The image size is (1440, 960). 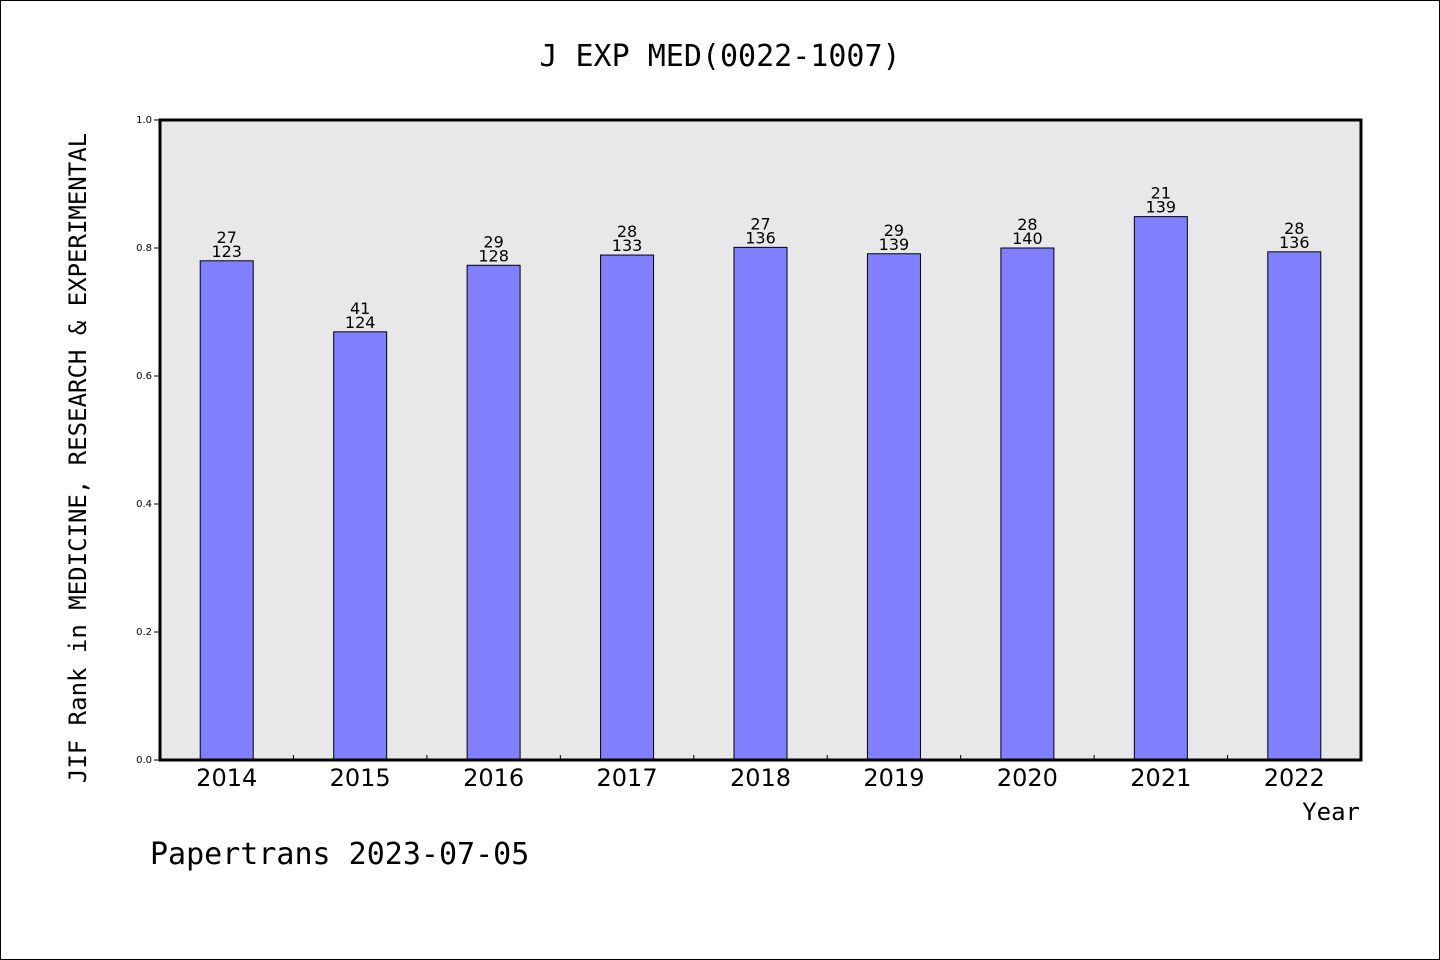 I want to click on x-tick-label: 2016, so click(x=493, y=778).